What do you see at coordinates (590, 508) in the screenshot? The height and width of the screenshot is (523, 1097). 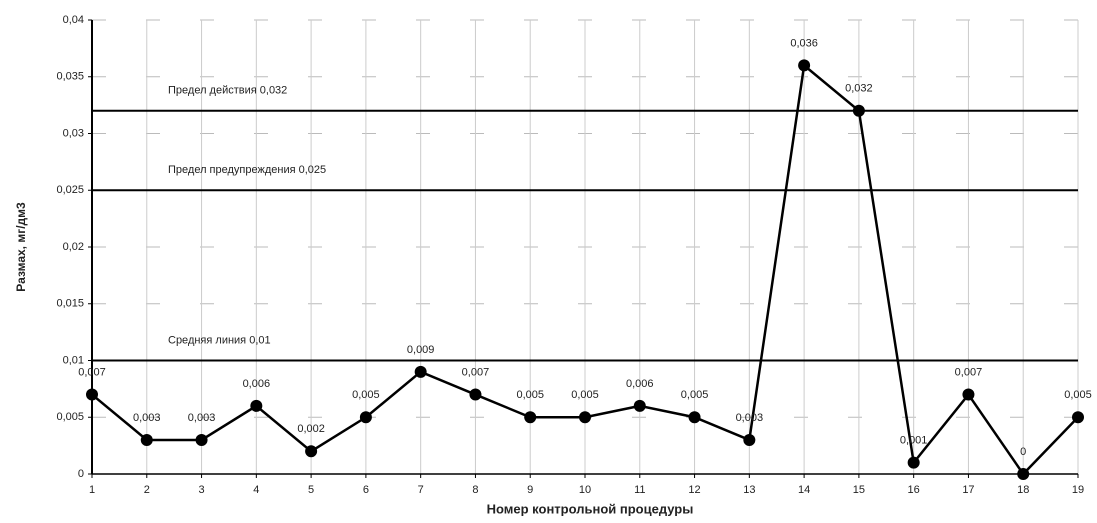 I see `x-axis-label: Номер контрольной процедуры` at bounding box center [590, 508].